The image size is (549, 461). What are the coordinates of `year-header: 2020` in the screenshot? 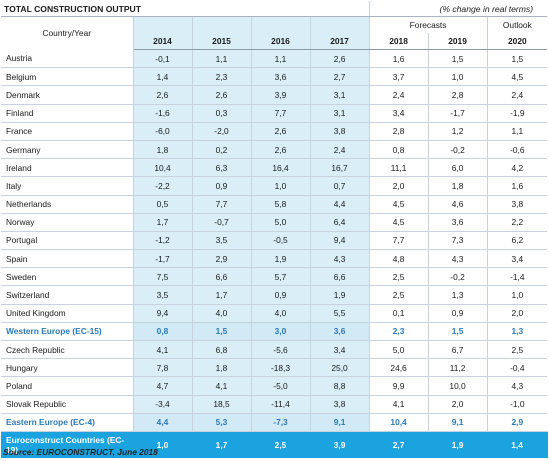 It's located at (517, 41).